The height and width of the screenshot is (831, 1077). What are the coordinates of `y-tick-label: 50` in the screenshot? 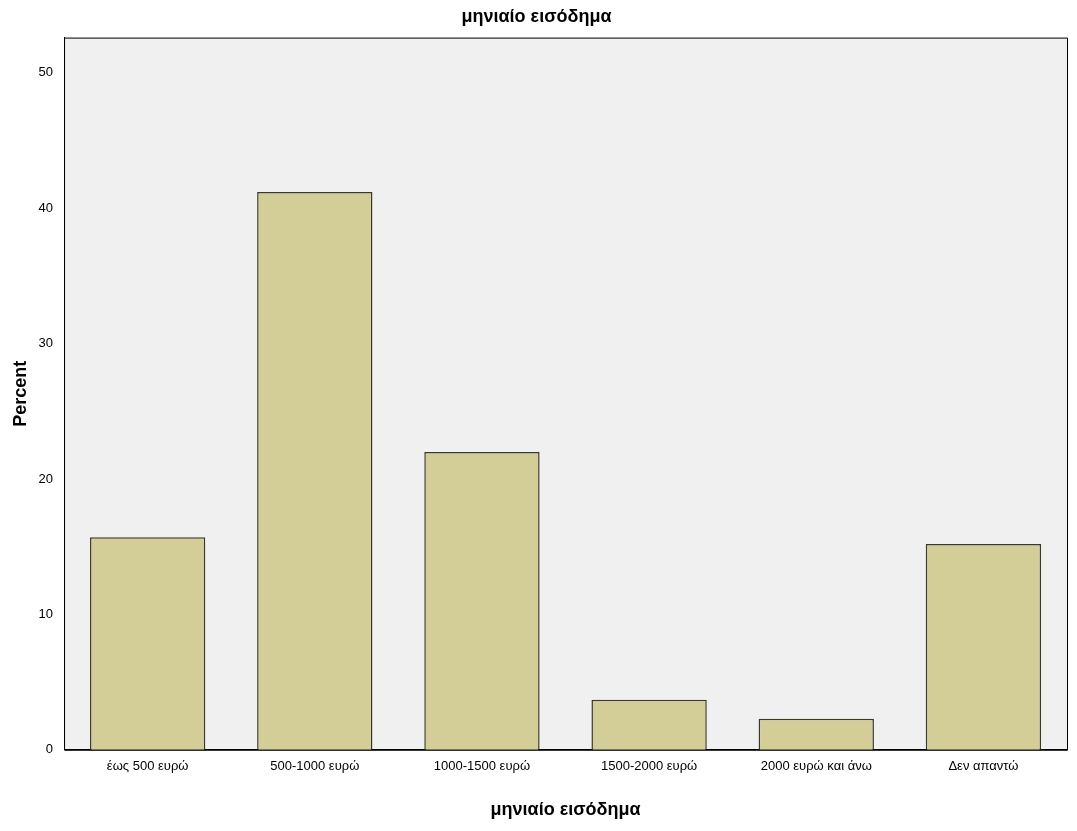 It's located at (46, 72).